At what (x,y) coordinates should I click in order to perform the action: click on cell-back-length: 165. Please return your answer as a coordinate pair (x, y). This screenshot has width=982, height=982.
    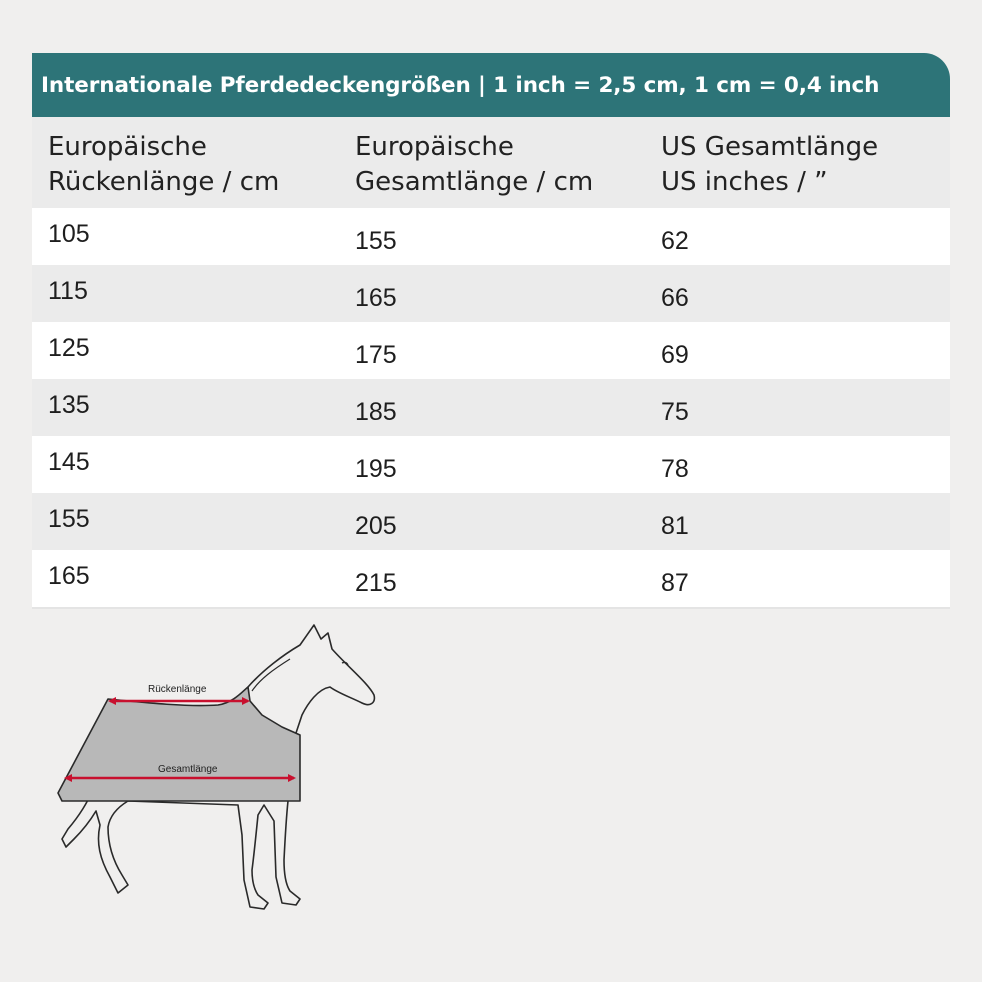
    Looking at the image, I should click on (69, 576).